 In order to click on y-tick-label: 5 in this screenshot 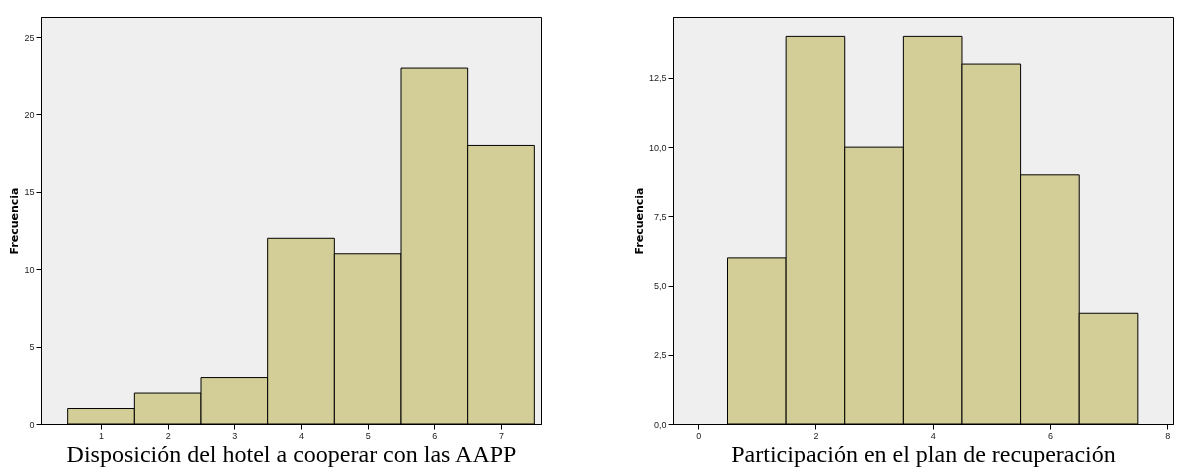, I will do `click(32, 347)`.